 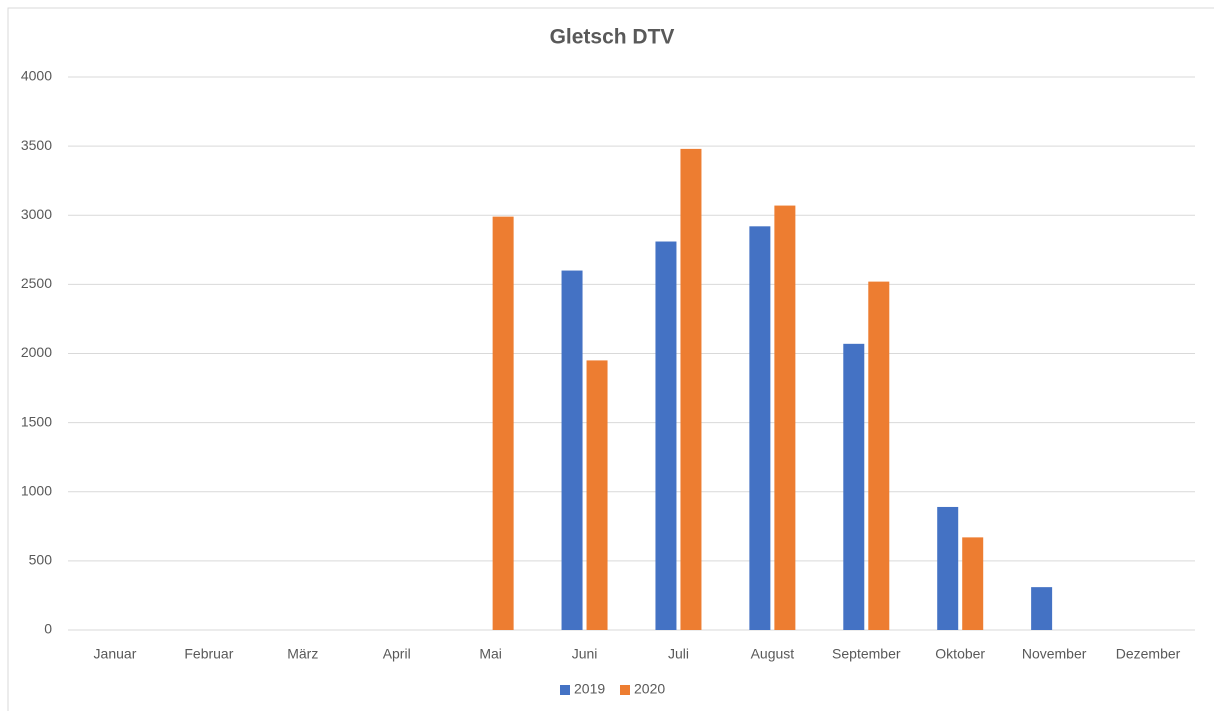 I want to click on x-tick-label: Februar, so click(x=208, y=654).